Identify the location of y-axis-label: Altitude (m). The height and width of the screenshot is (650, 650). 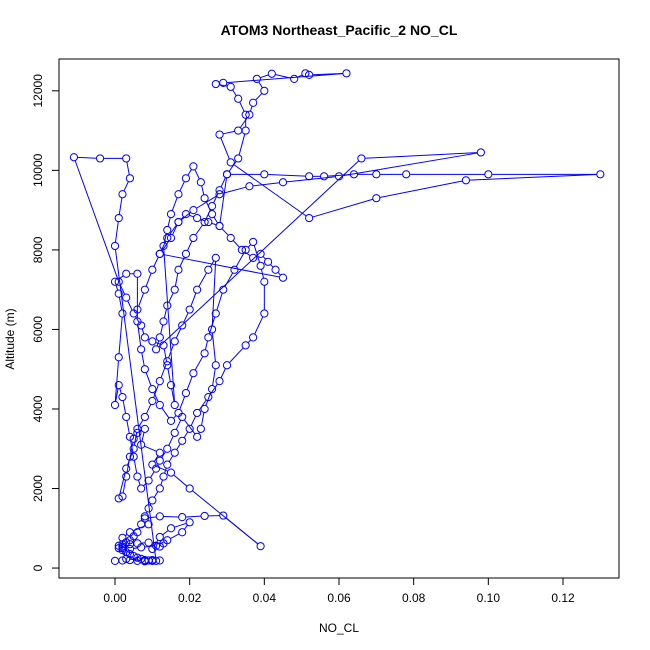
(10, 338).